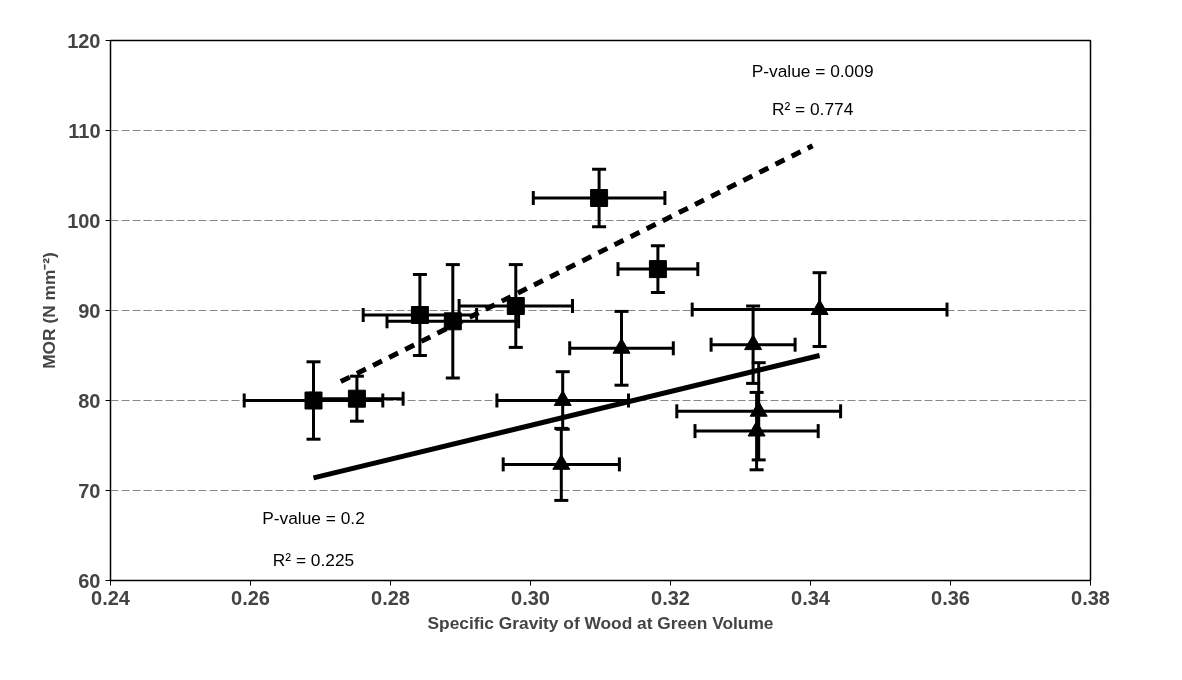 The image size is (1182, 680). Describe the element at coordinates (812, 108) in the screenshot. I see `annotation: R² = 0.774` at that location.